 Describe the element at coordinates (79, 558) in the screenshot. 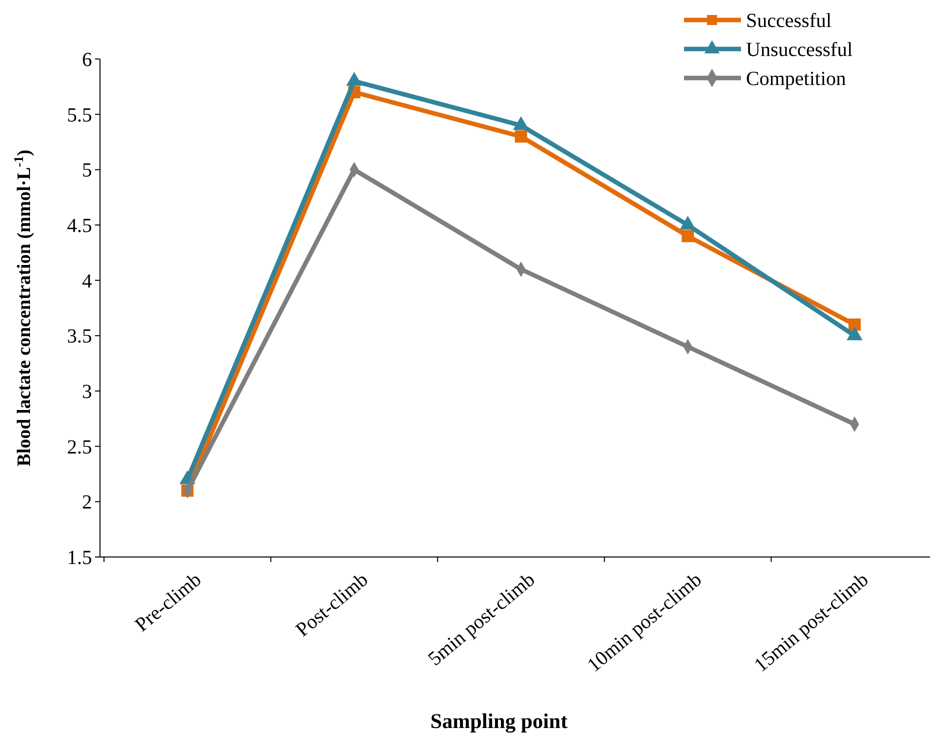

I see `y-tick-label: 1.5` at that location.